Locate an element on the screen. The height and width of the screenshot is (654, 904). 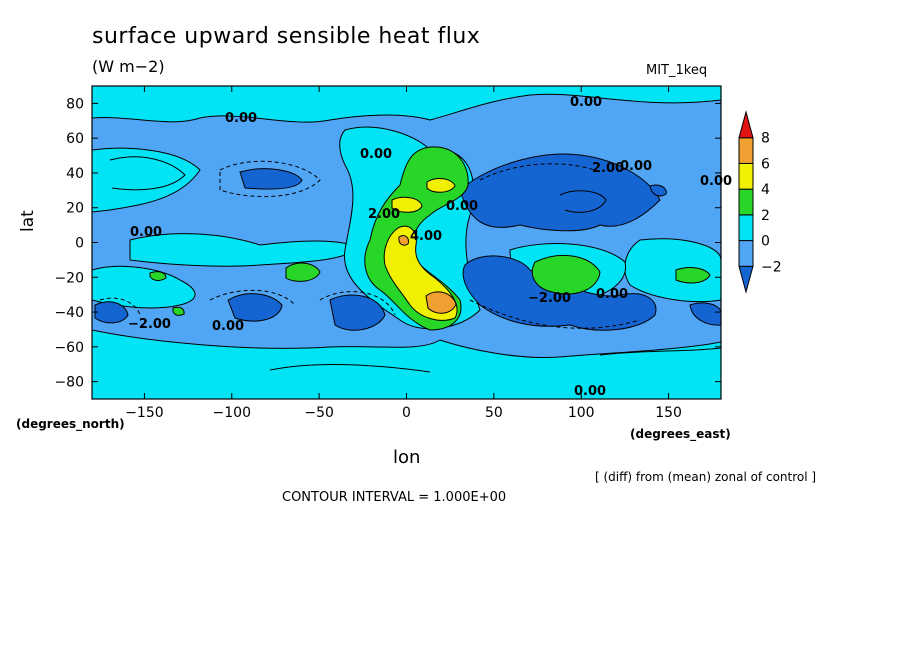
region-6to8-main is located at coordinates (441, 302).